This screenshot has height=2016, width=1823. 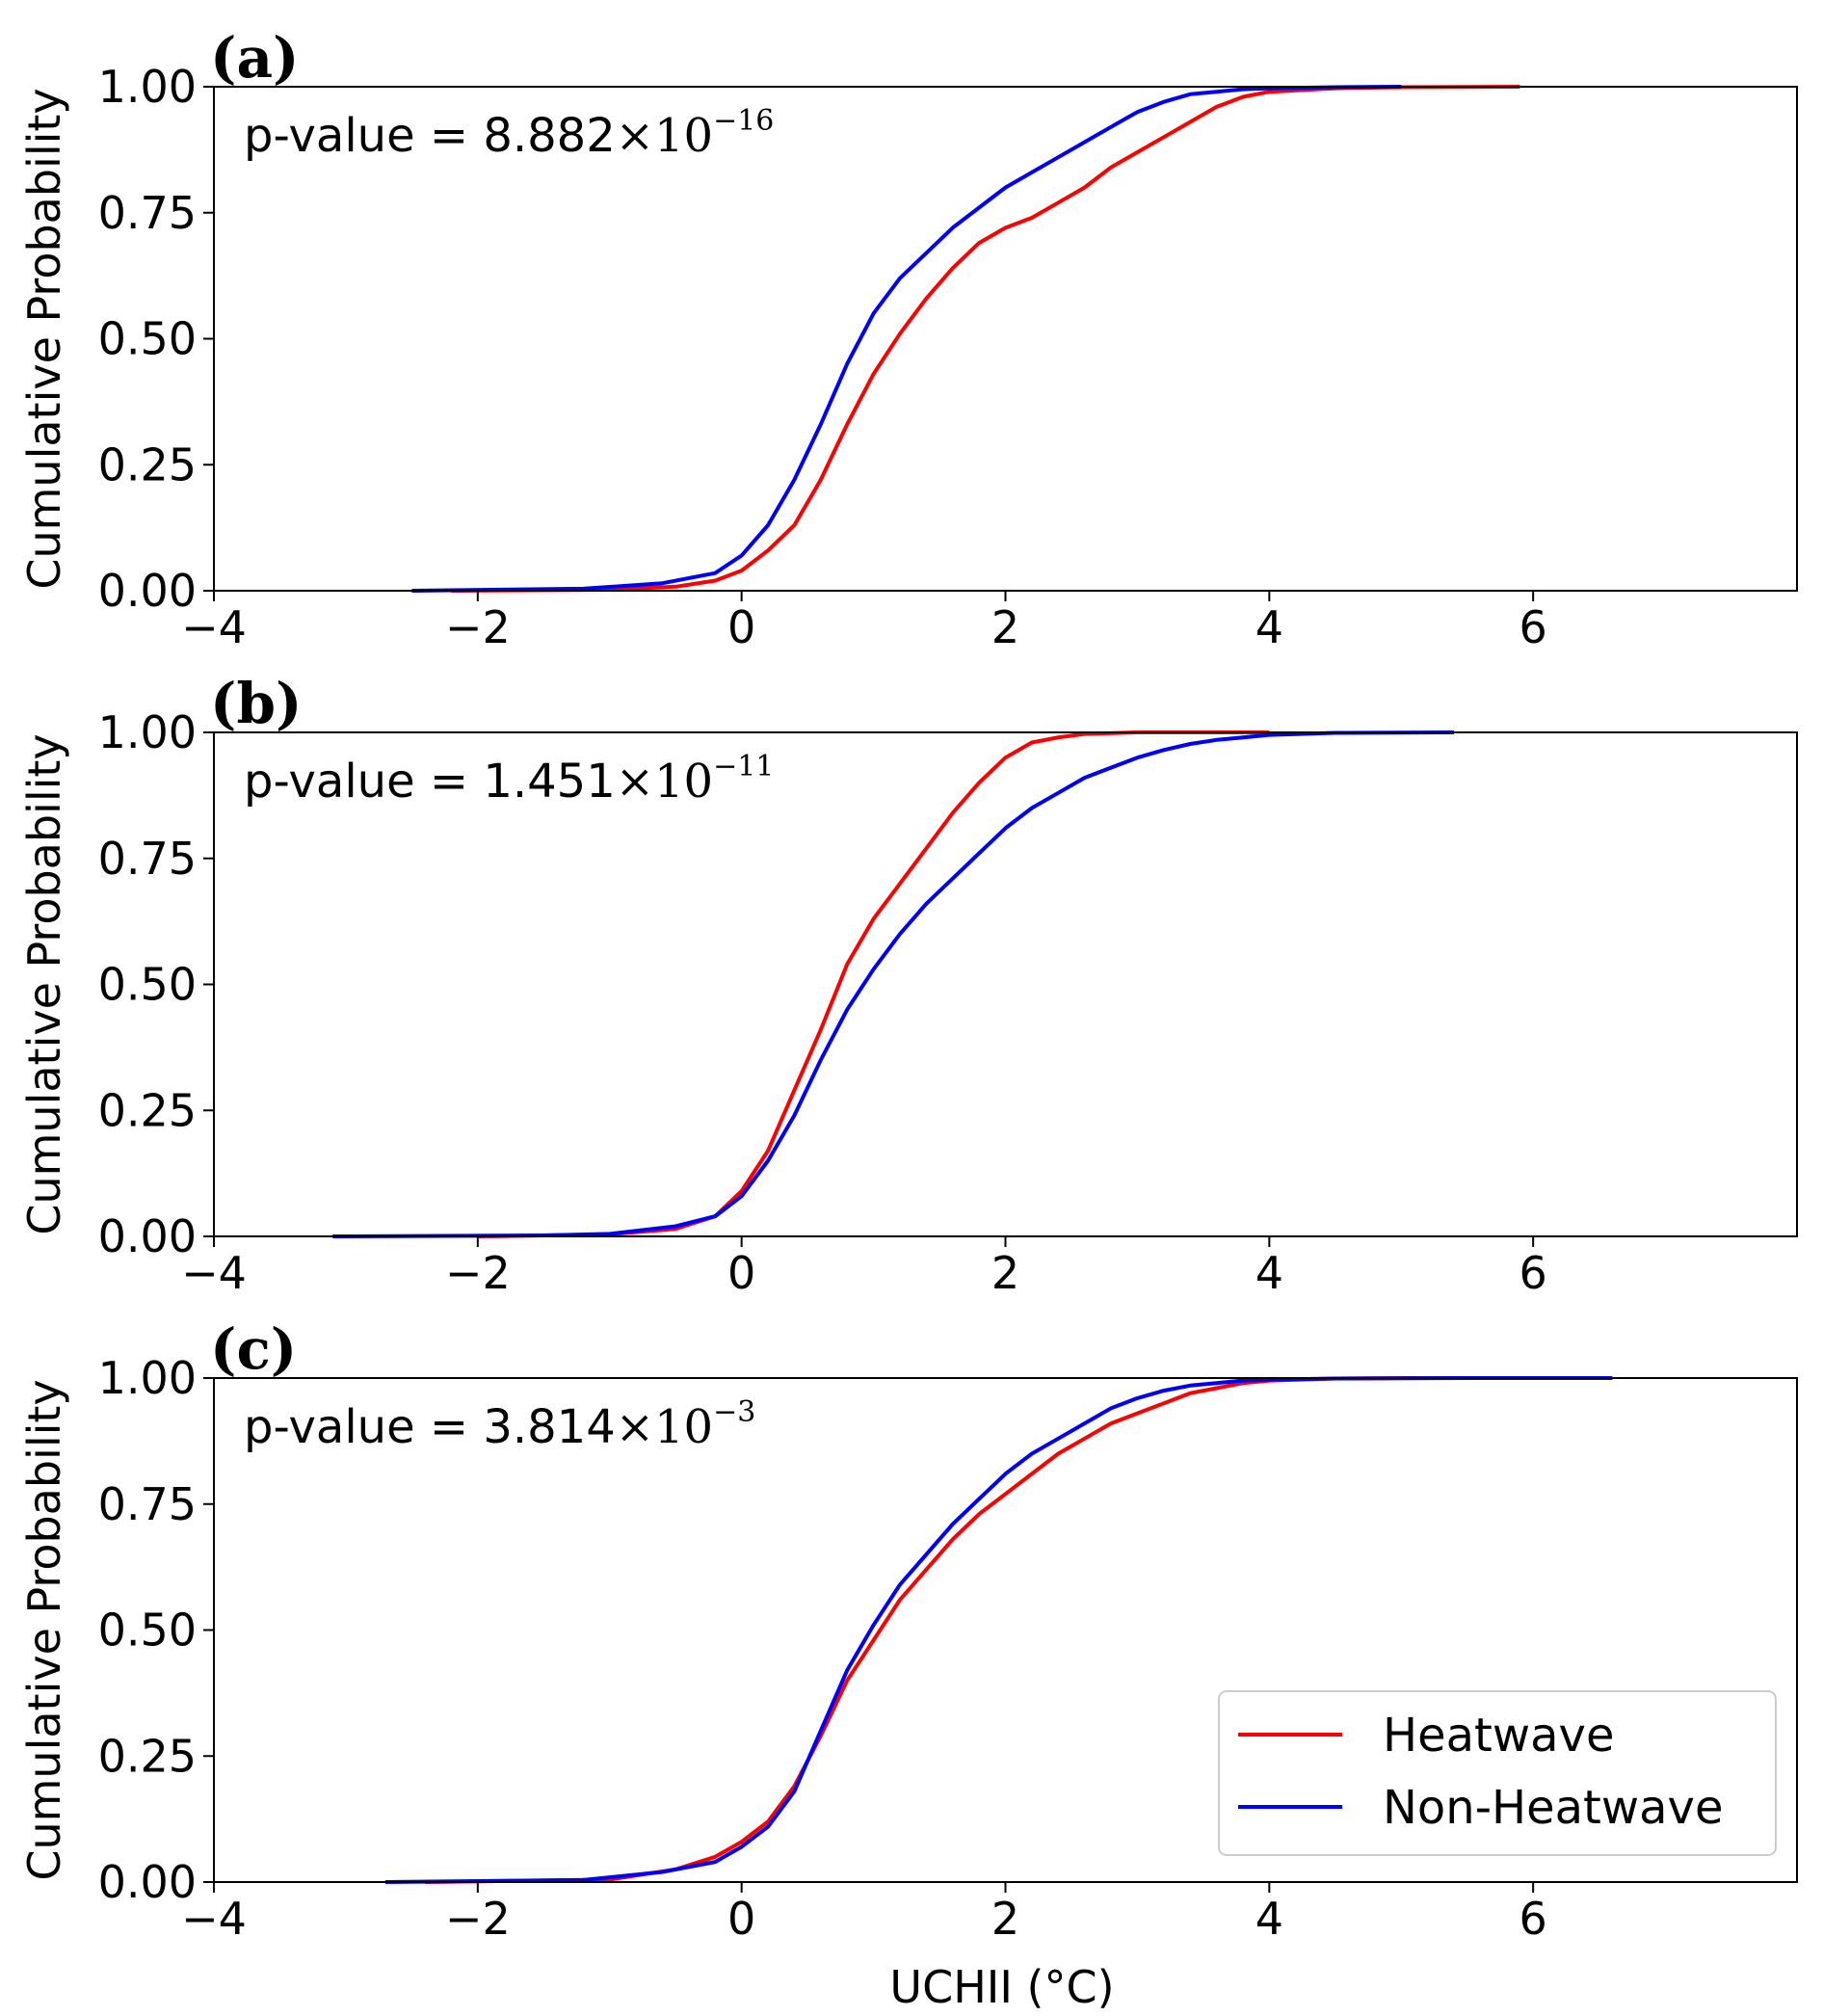 What do you see at coordinates (254, 58) in the screenshot?
I see `panel-label: (a)` at bounding box center [254, 58].